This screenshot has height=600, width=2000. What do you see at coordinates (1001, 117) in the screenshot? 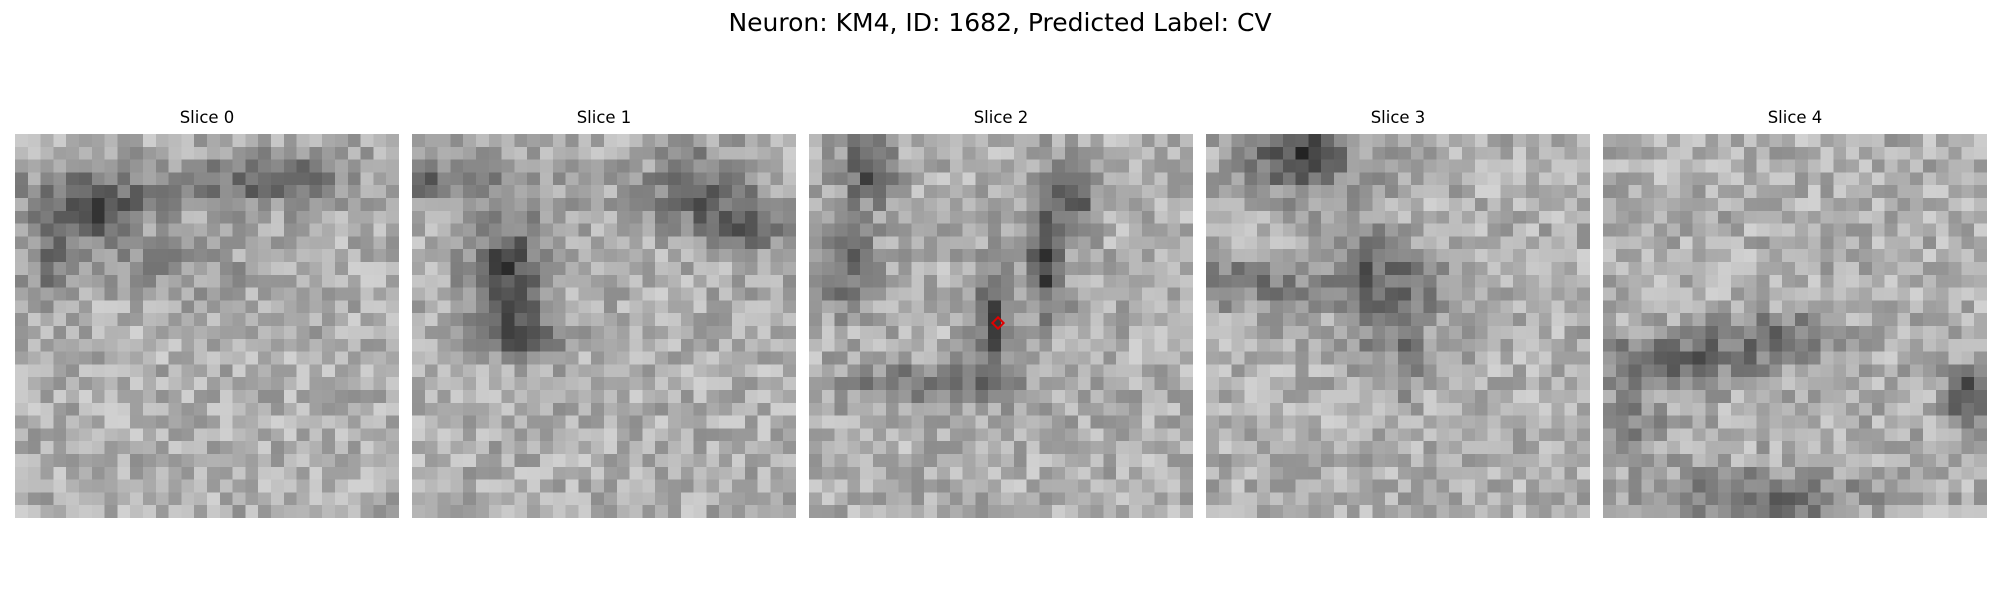
I see `slice-title: Slice 2` at bounding box center [1001, 117].